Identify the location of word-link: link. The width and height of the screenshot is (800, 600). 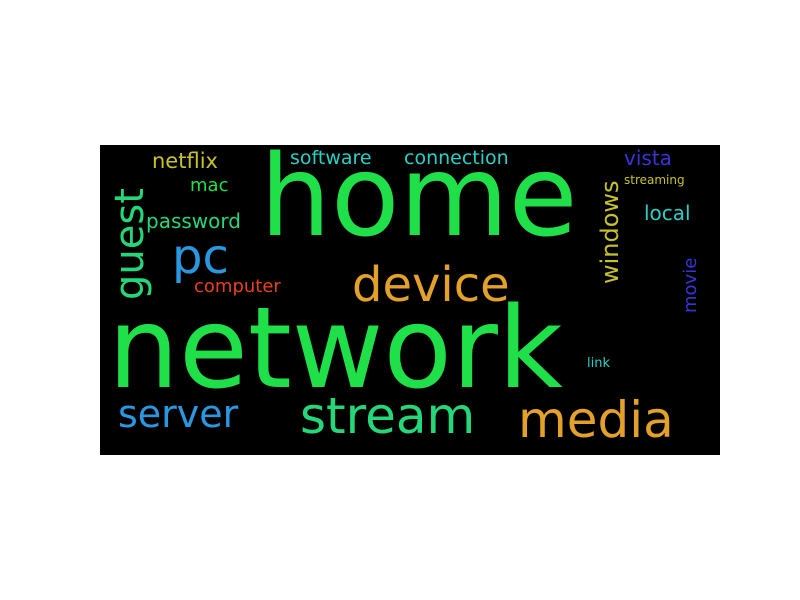
(598, 363).